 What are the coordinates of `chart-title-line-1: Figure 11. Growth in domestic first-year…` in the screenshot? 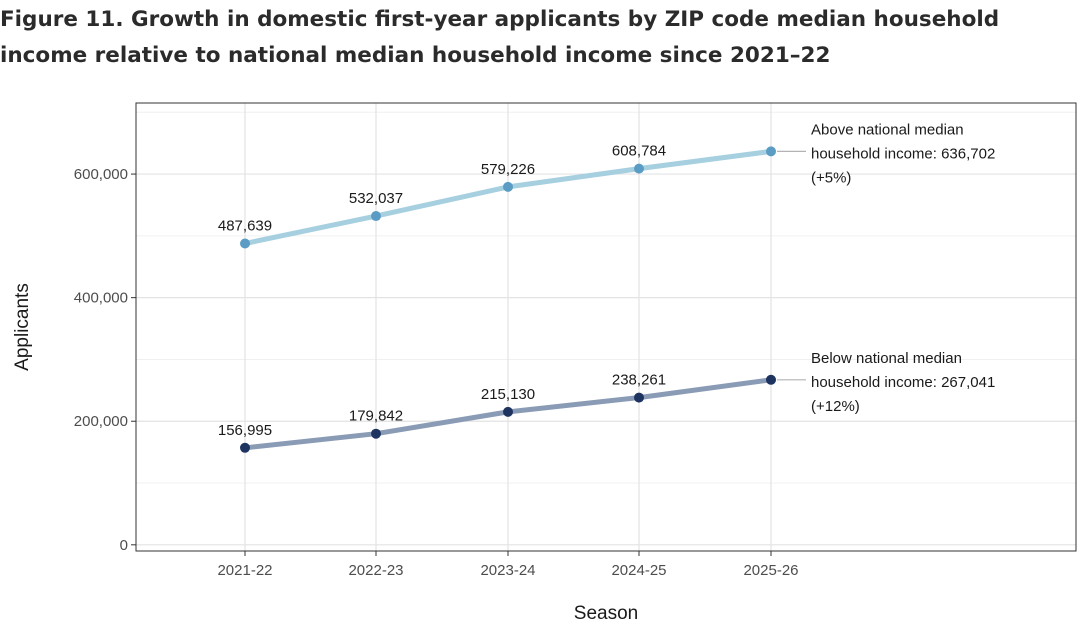 It's located at (500, 19).